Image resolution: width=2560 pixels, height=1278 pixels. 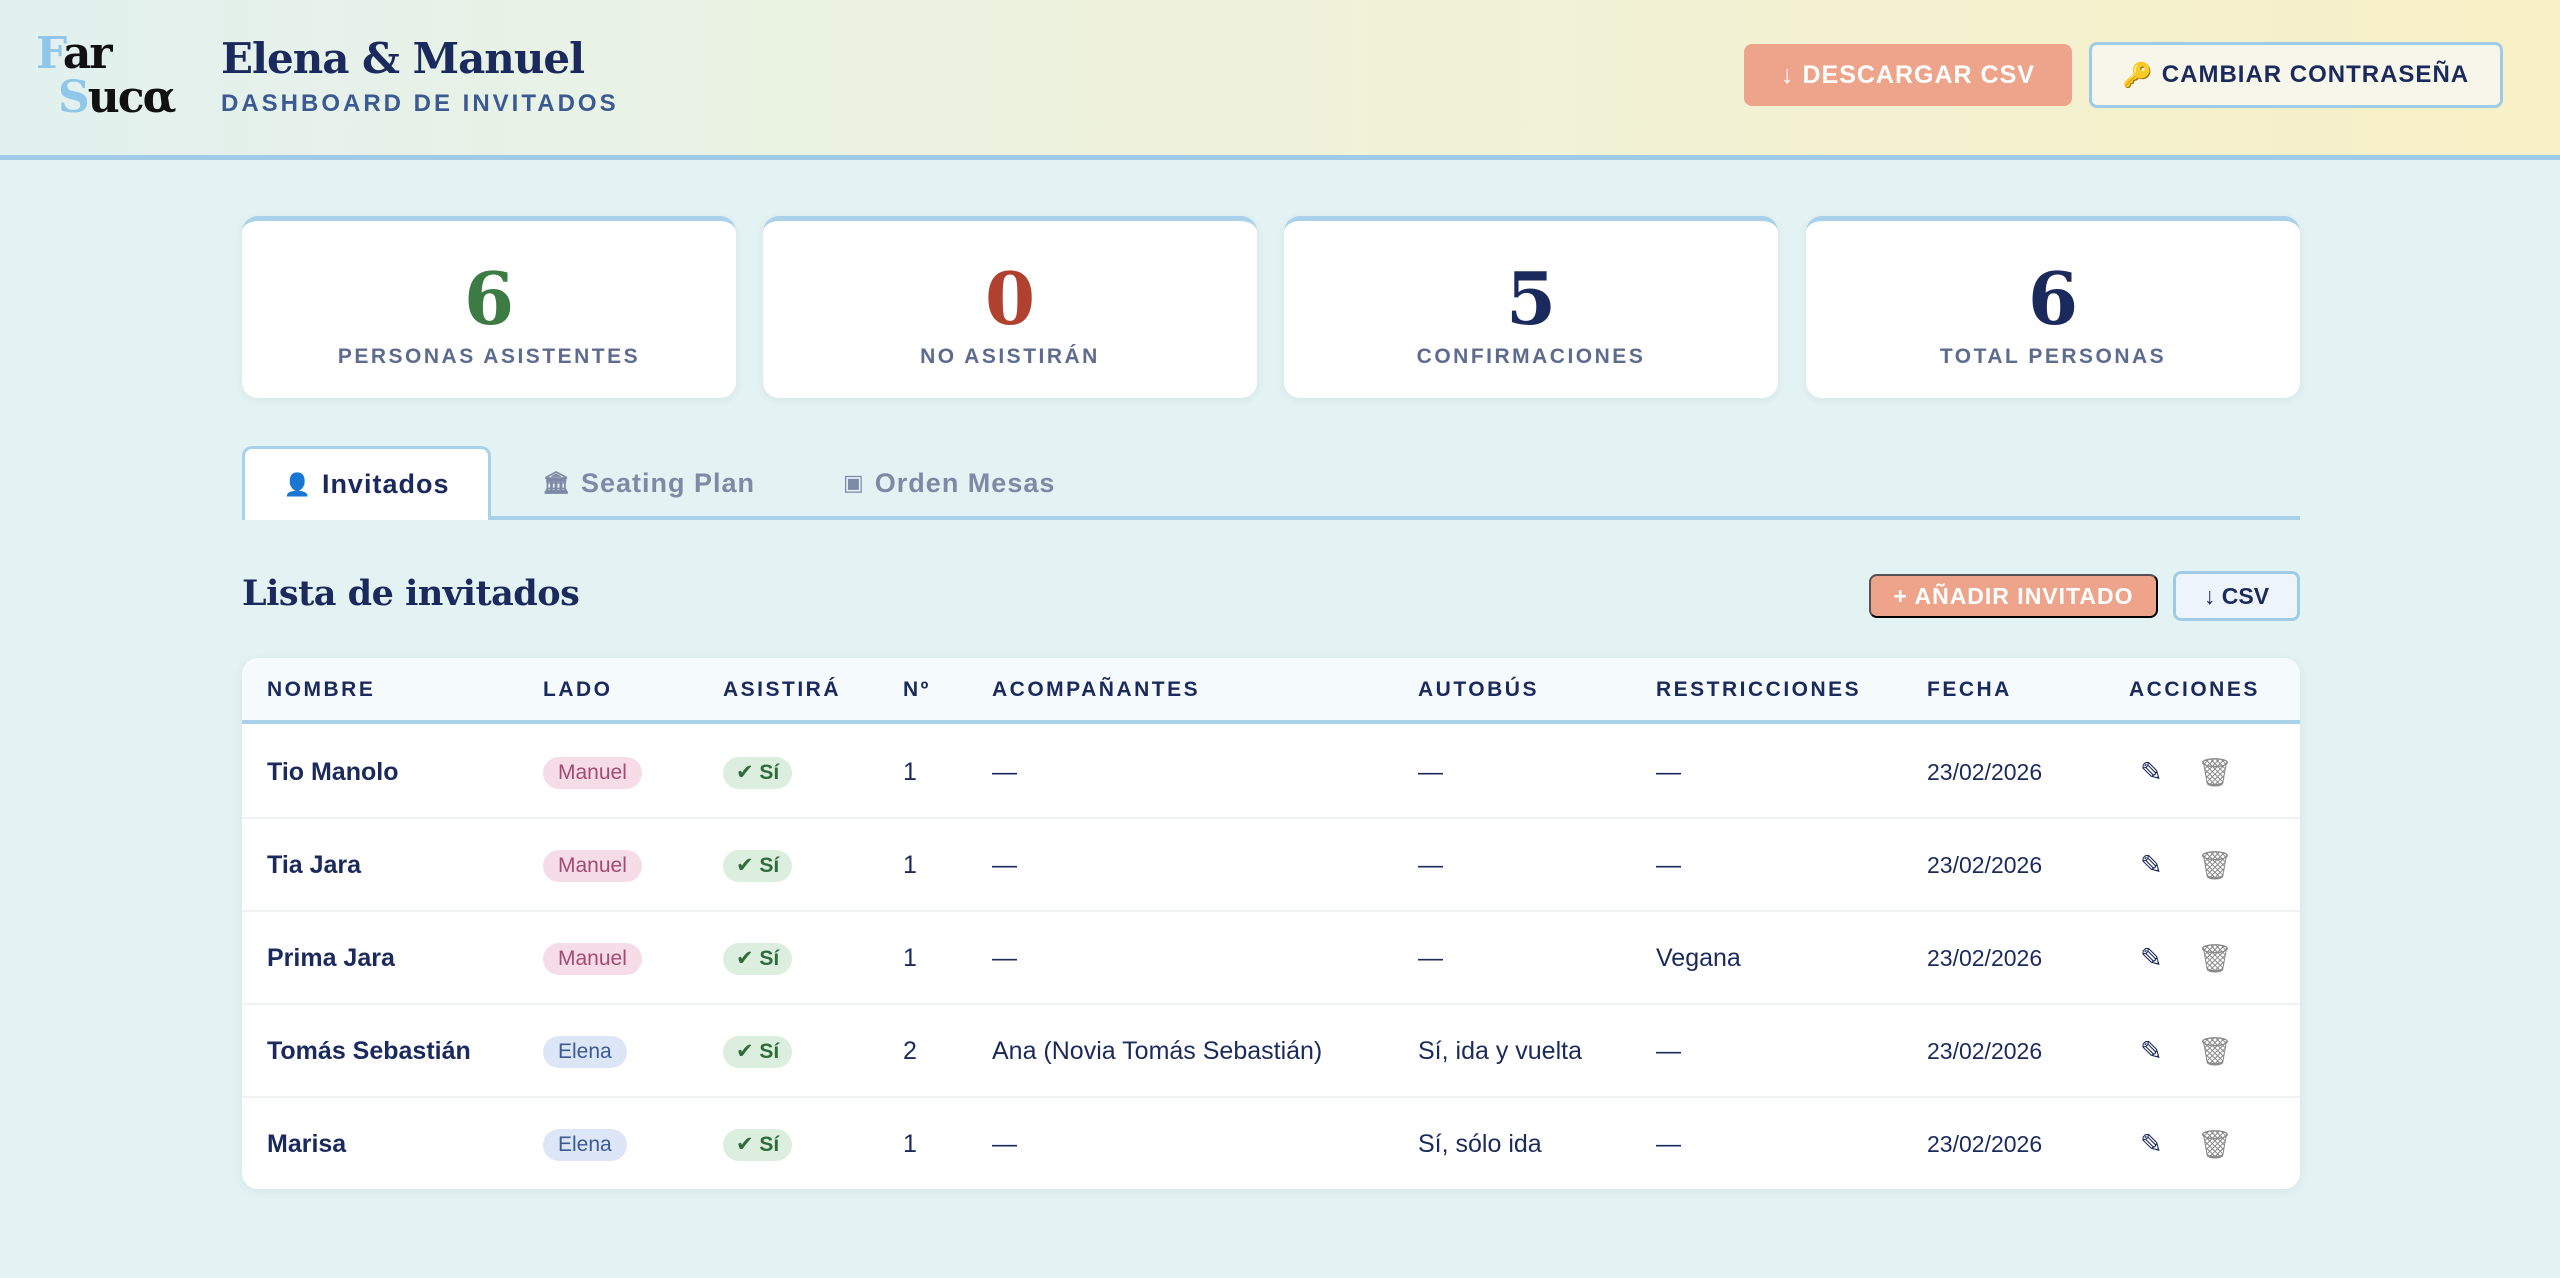 What do you see at coordinates (917, 689) in the screenshot?
I see `col-numero: Nº` at bounding box center [917, 689].